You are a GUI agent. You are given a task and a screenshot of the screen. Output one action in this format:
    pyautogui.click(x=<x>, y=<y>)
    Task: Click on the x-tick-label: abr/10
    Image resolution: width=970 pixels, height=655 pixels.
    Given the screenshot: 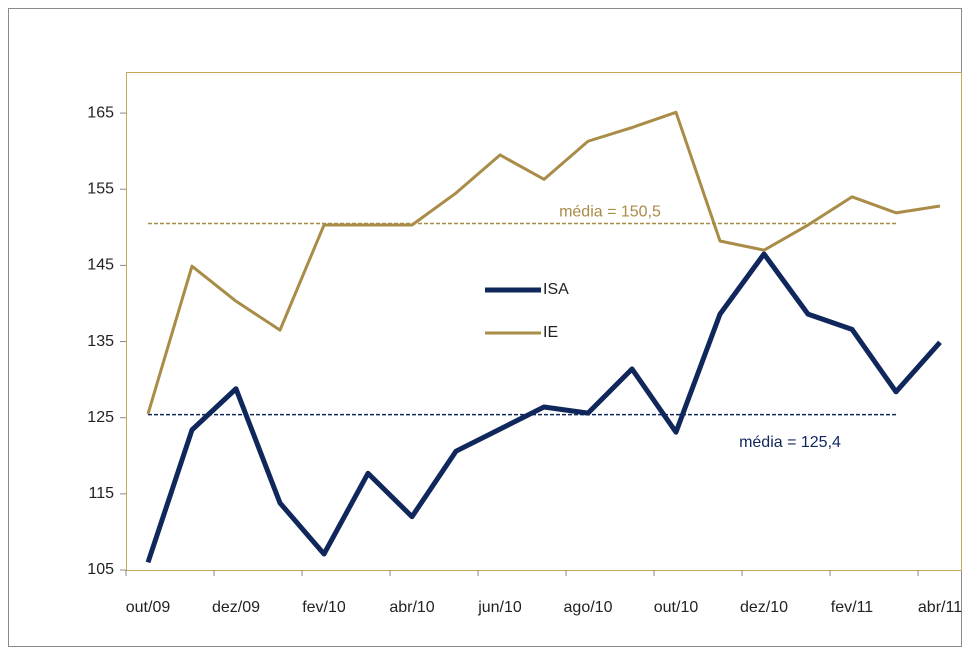 What is the action you would take?
    pyautogui.click(x=411, y=607)
    